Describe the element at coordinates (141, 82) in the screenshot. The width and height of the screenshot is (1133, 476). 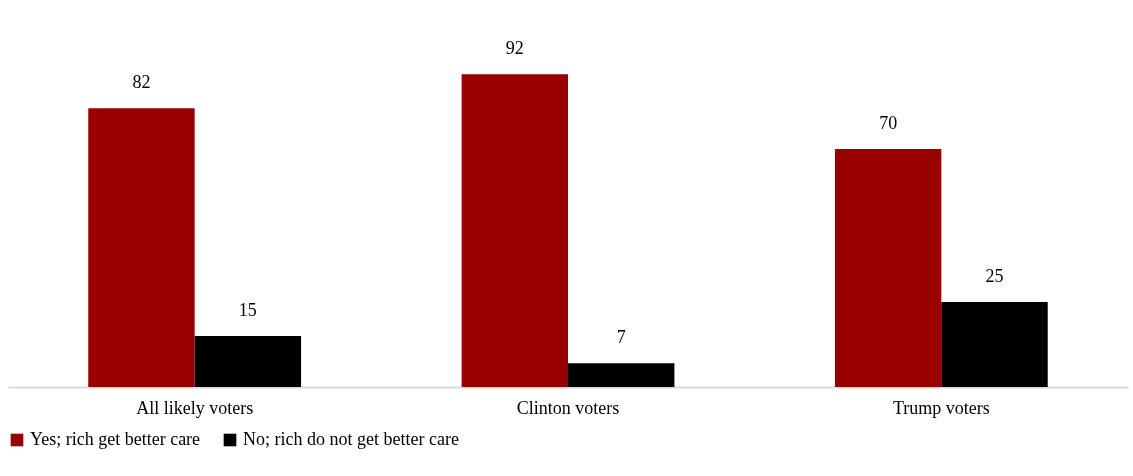
I see `data-label: 82` at that location.